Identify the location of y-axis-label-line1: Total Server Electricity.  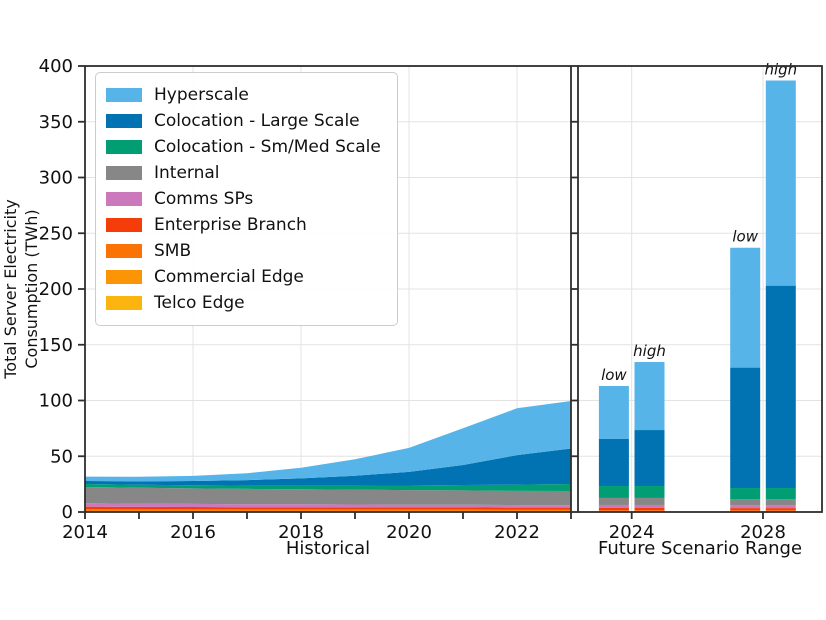
(11, 289).